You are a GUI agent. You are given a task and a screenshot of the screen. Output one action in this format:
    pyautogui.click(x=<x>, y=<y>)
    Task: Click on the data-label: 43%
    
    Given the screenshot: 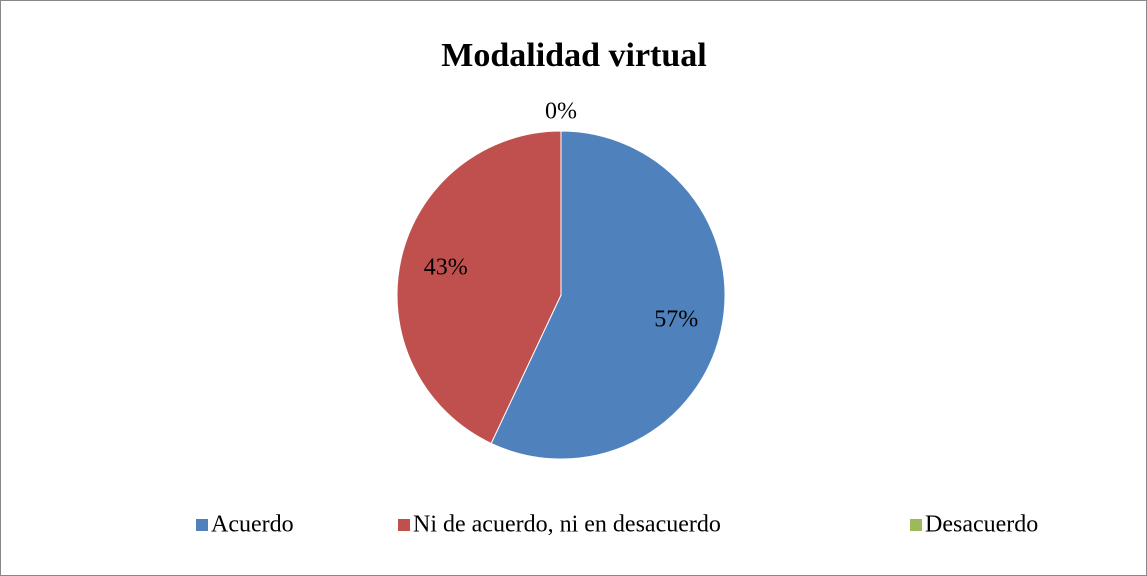 What is the action you would take?
    pyautogui.click(x=446, y=268)
    